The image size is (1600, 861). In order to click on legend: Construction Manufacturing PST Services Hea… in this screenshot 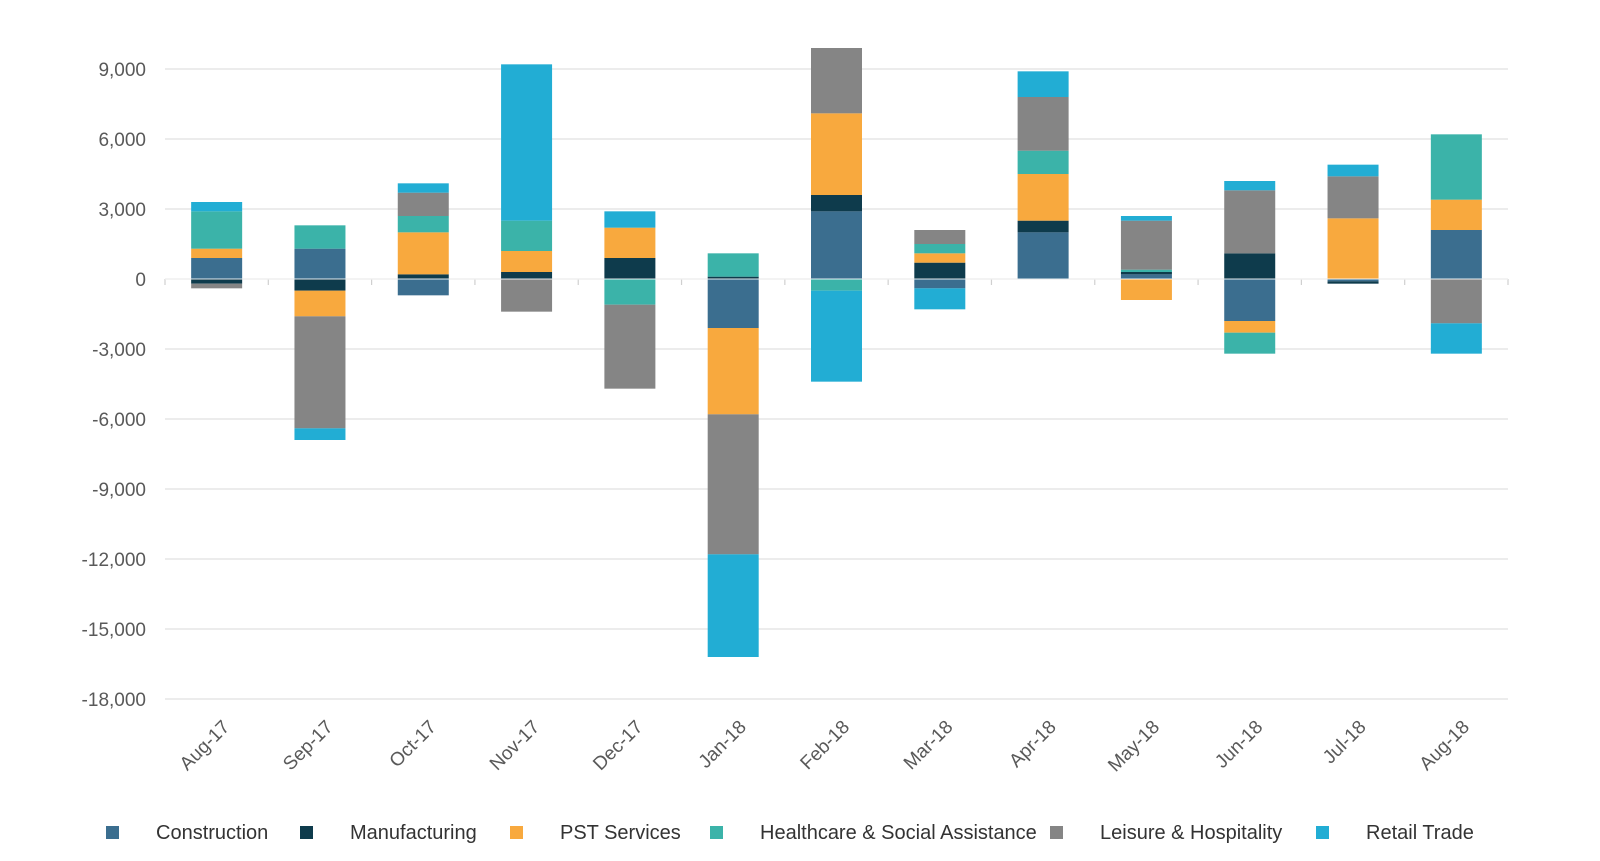, I will do `click(790, 833)`.